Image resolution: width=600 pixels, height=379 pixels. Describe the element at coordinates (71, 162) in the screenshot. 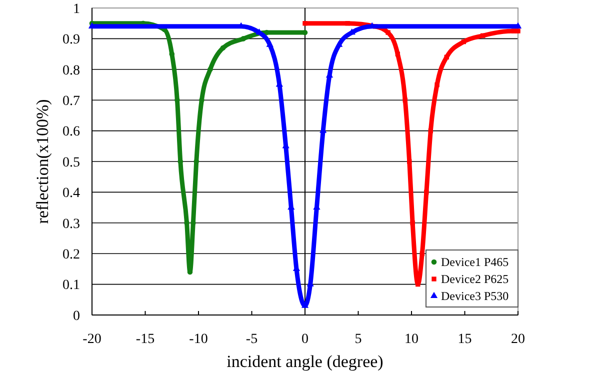

I see `y-tick-label: 0.5` at that location.